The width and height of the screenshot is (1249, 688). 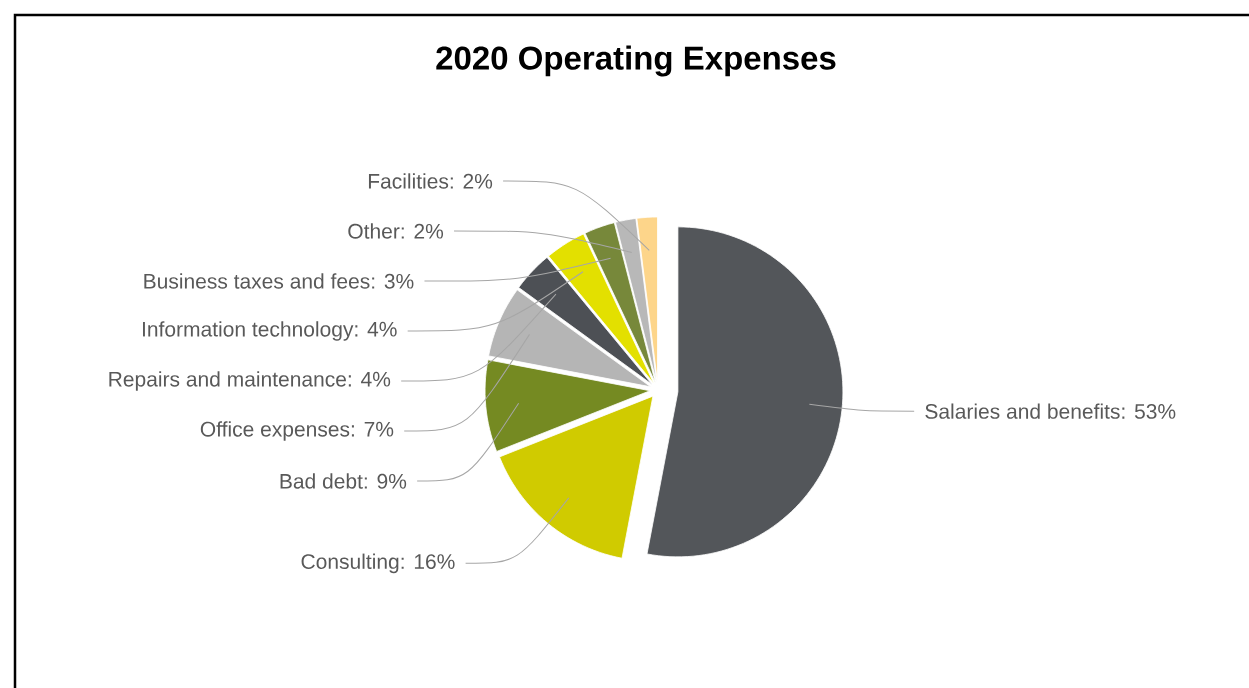 What do you see at coordinates (279, 281) in the screenshot?
I see `slice-label: Business taxes and fees: 3%` at bounding box center [279, 281].